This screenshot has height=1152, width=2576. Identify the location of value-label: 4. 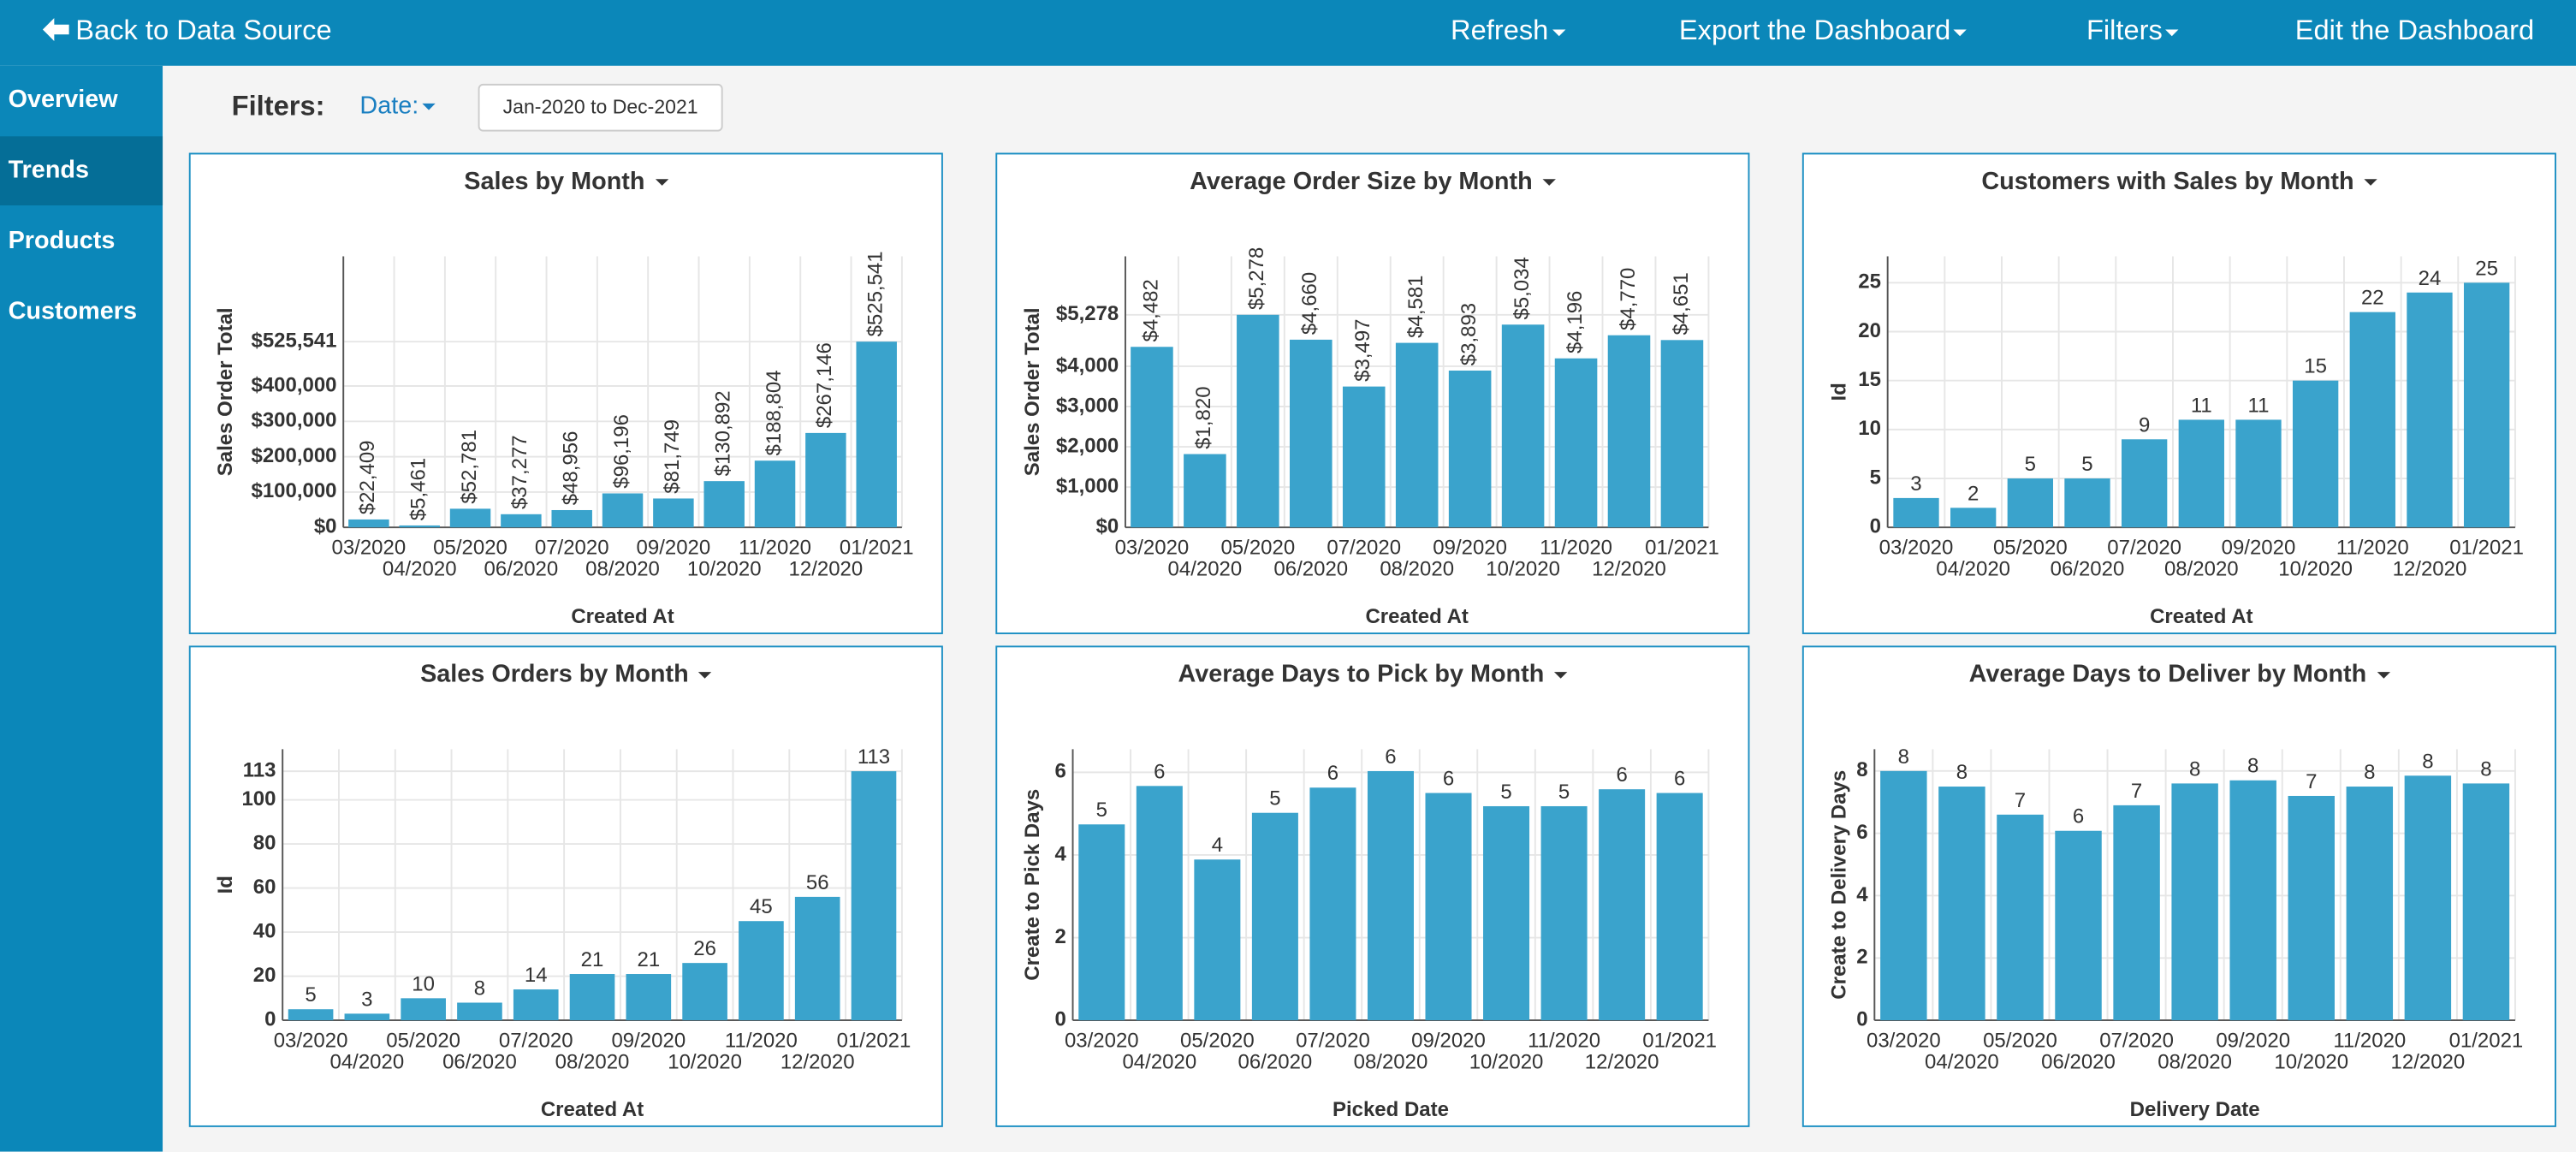
(1217, 845).